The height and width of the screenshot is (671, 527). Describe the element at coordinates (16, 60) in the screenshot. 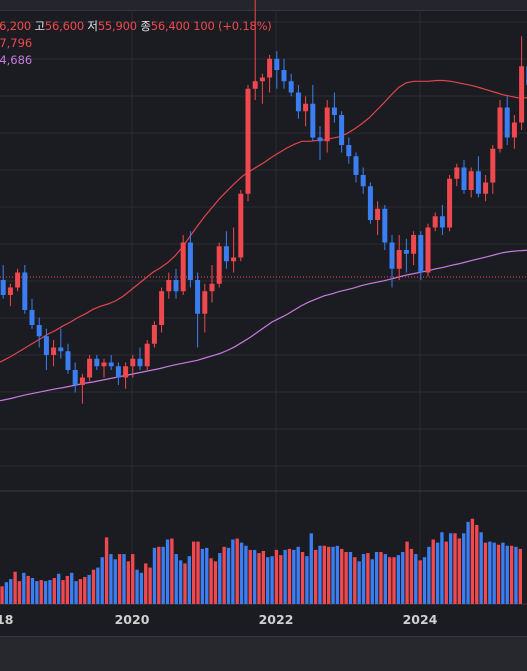

I see `ma2-legend: 54,686` at that location.